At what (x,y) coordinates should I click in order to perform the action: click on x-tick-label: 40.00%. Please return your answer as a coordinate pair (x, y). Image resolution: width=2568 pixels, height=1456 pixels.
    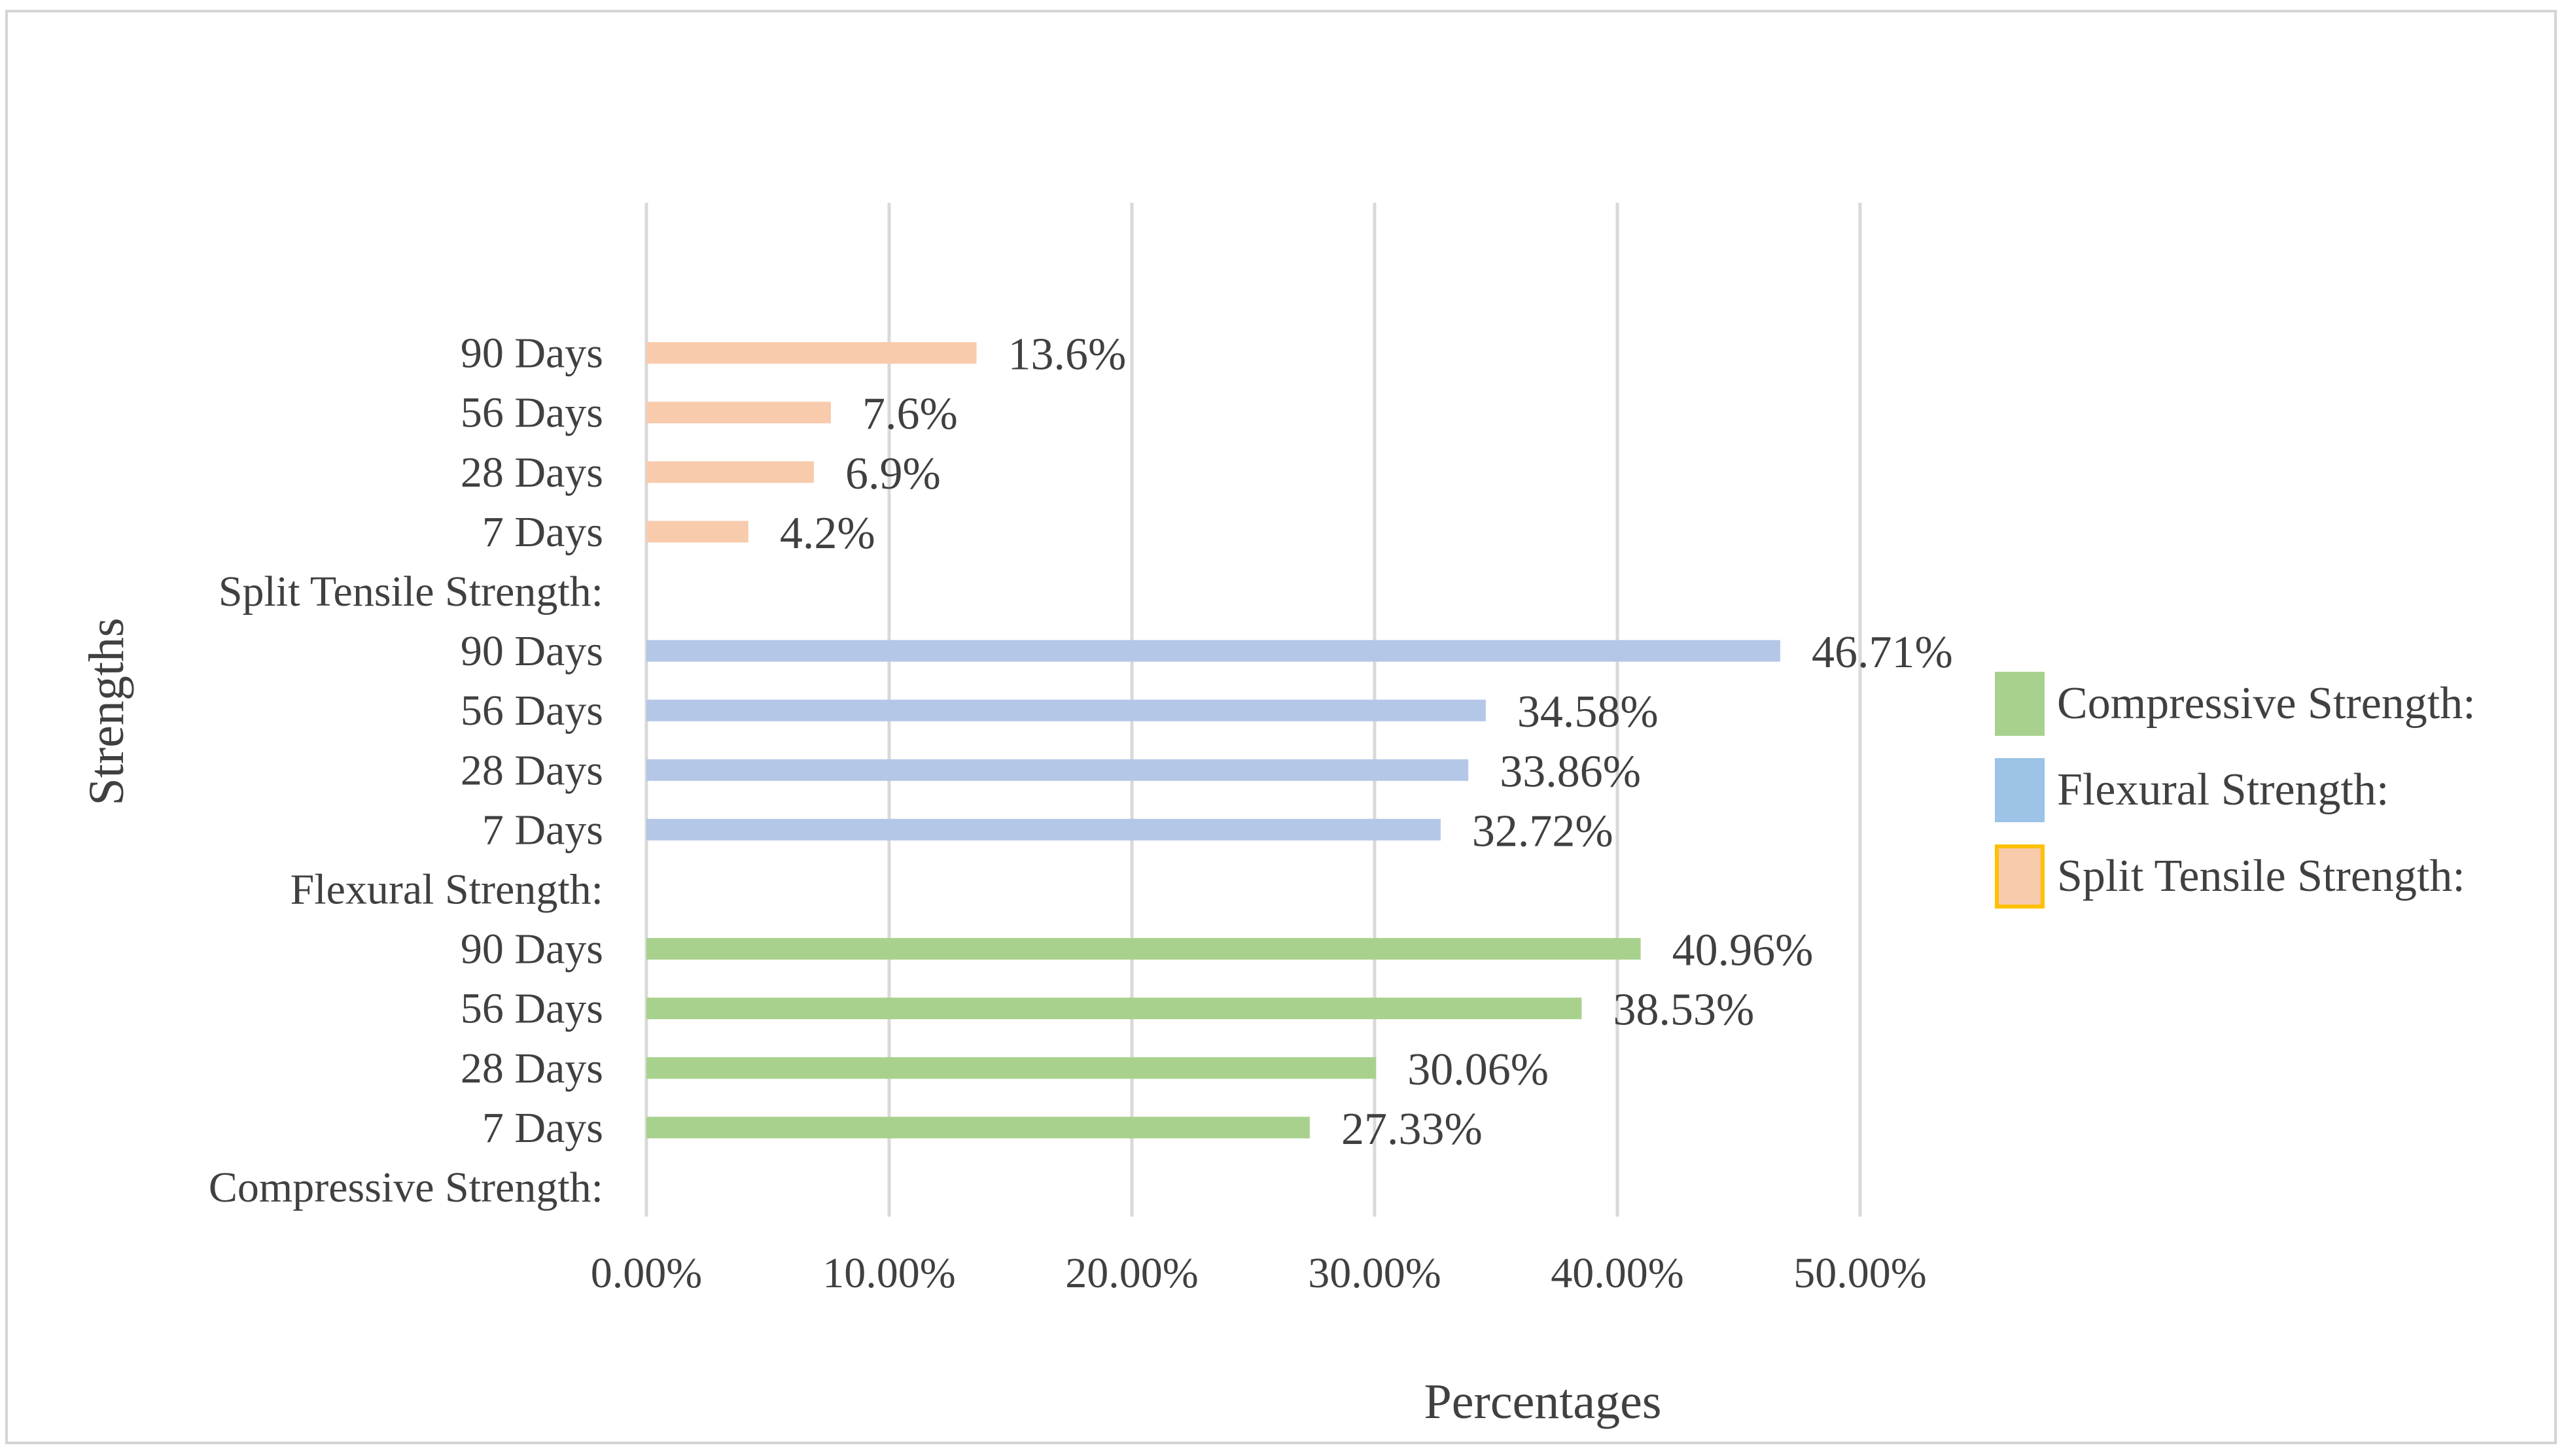
    Looking at the image, I should click on (1617, 1273).